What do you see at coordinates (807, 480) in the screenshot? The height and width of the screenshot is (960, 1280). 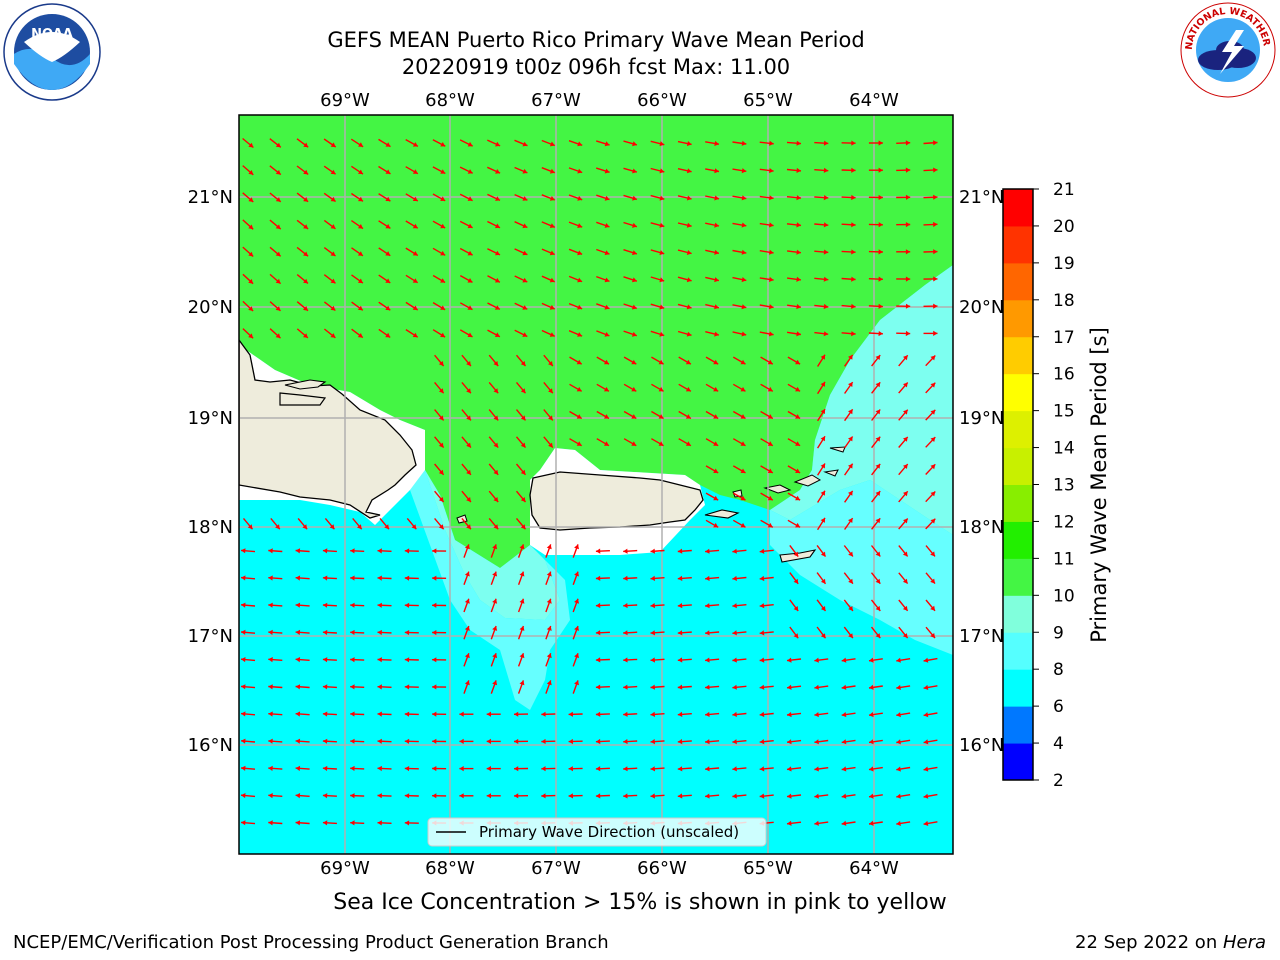 I see `land-tortola` at bounding box center [807, 480].